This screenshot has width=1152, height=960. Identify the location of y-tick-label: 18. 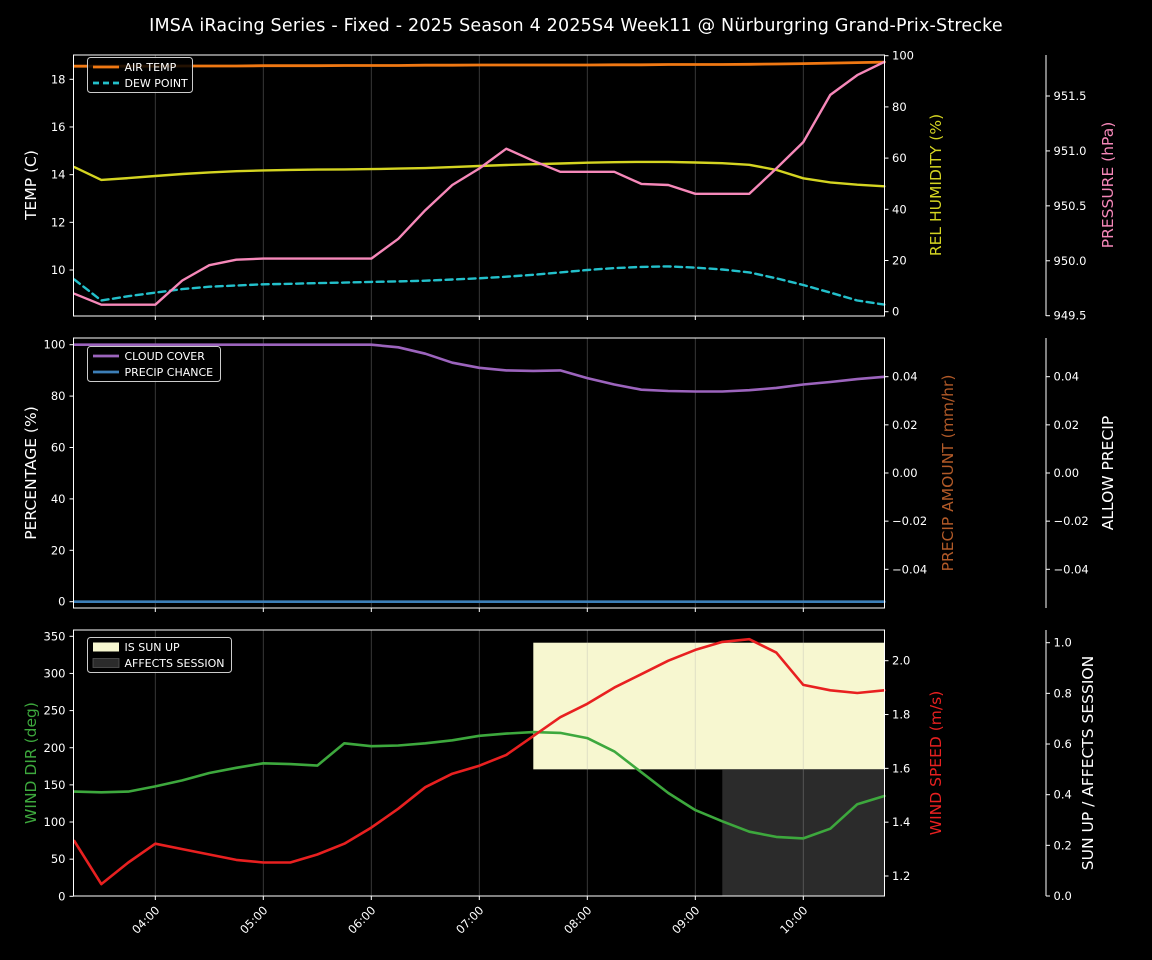
(58, 79).